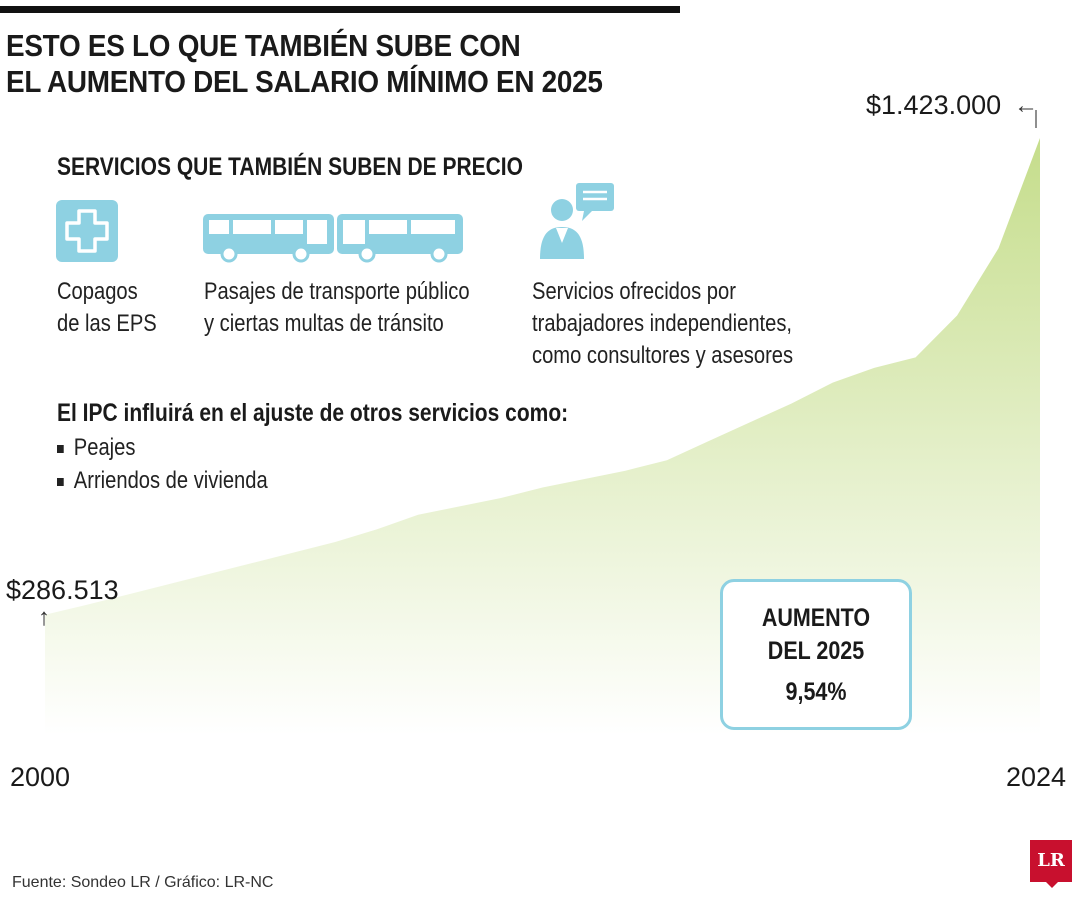 This screenshot has height=900, width=1080. What do you see at coordinates (1036, 777) in the screenshot?
I see `x-axis-end-label: 2024` at bounding box center [1036, 777].